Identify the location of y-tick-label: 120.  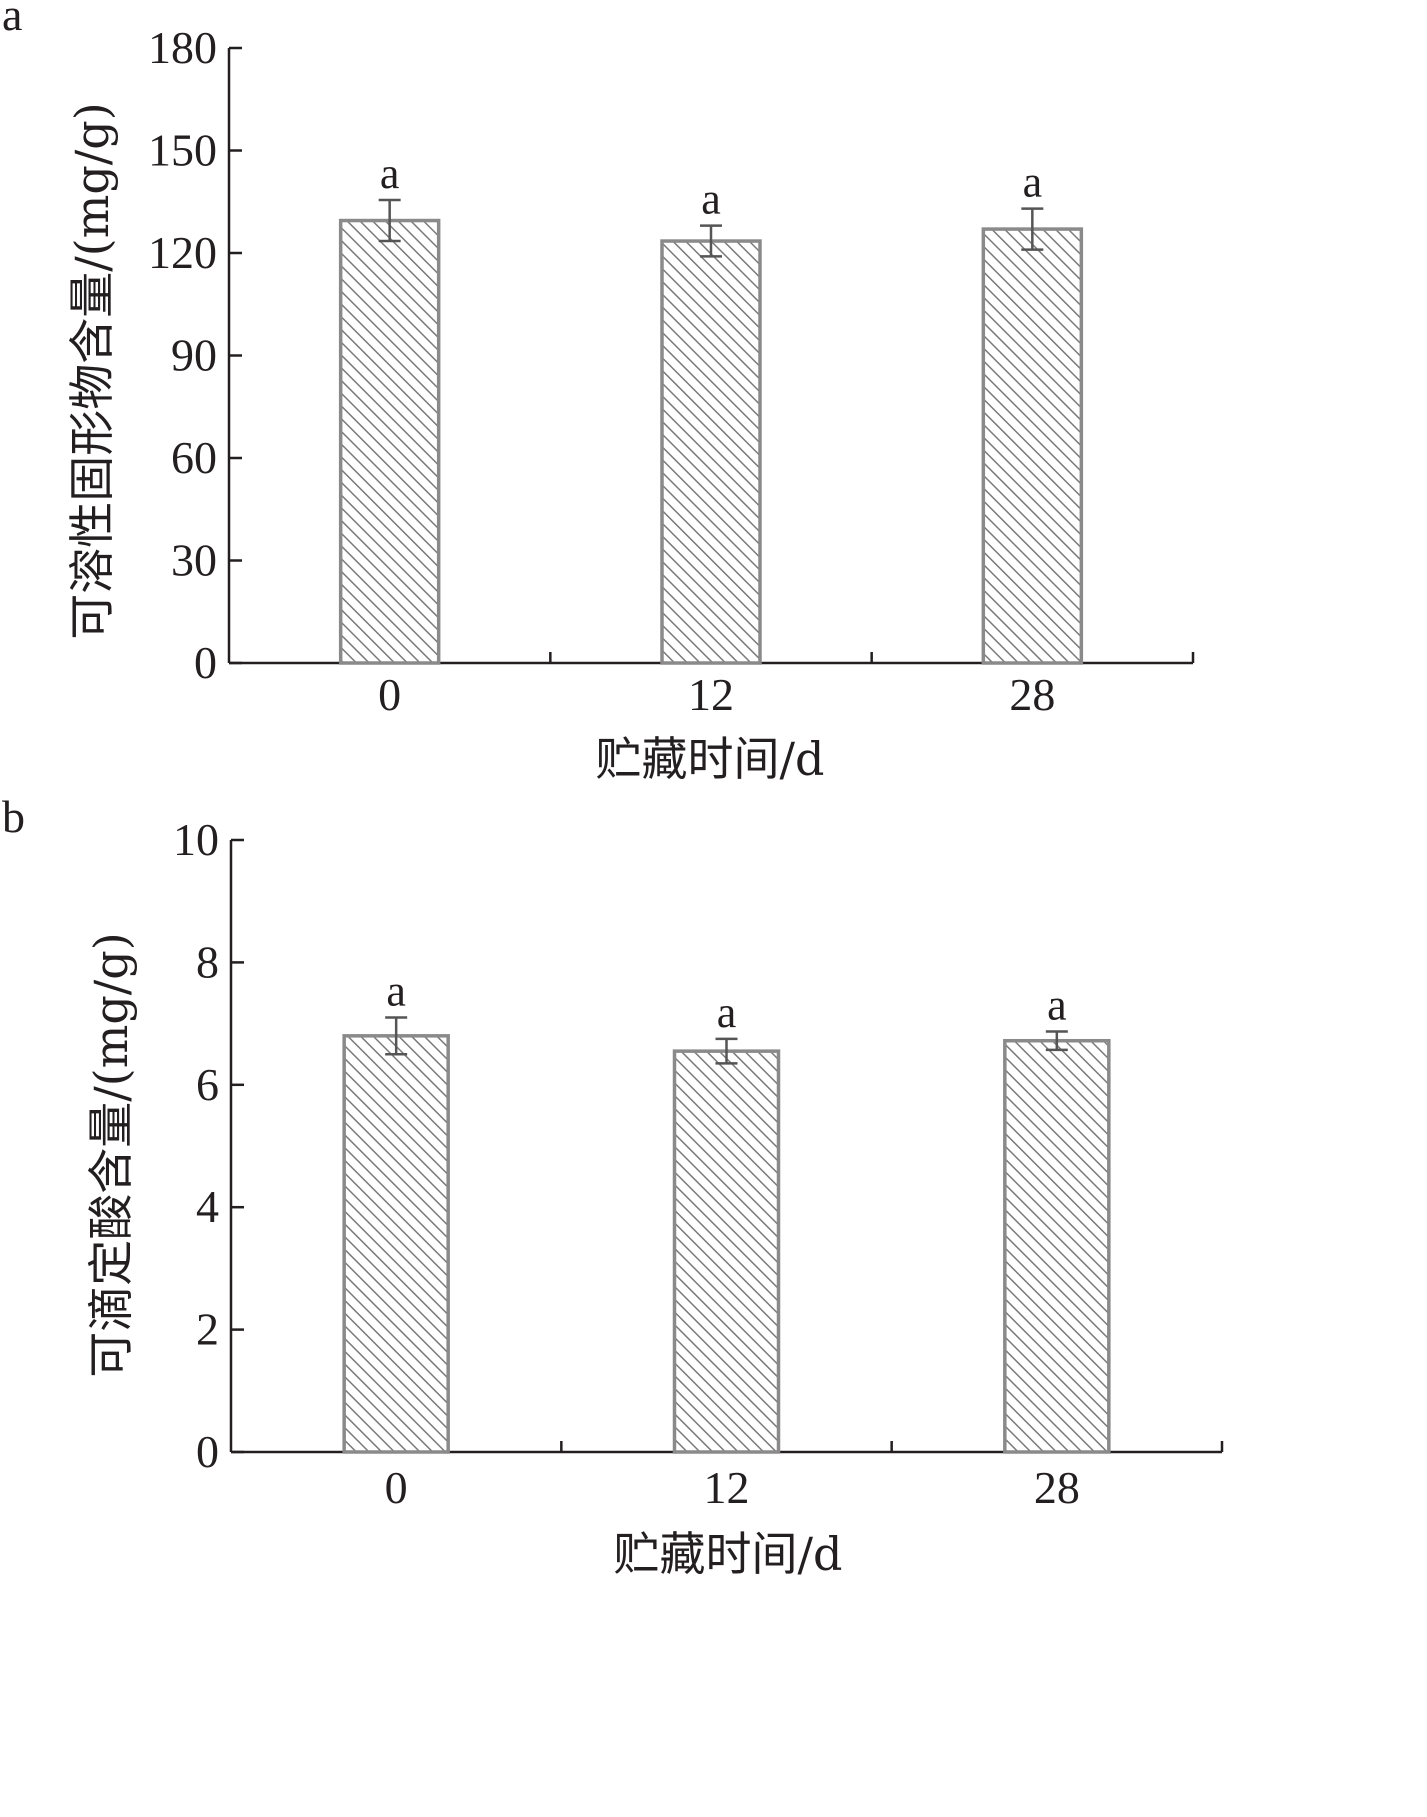
(182, 252).